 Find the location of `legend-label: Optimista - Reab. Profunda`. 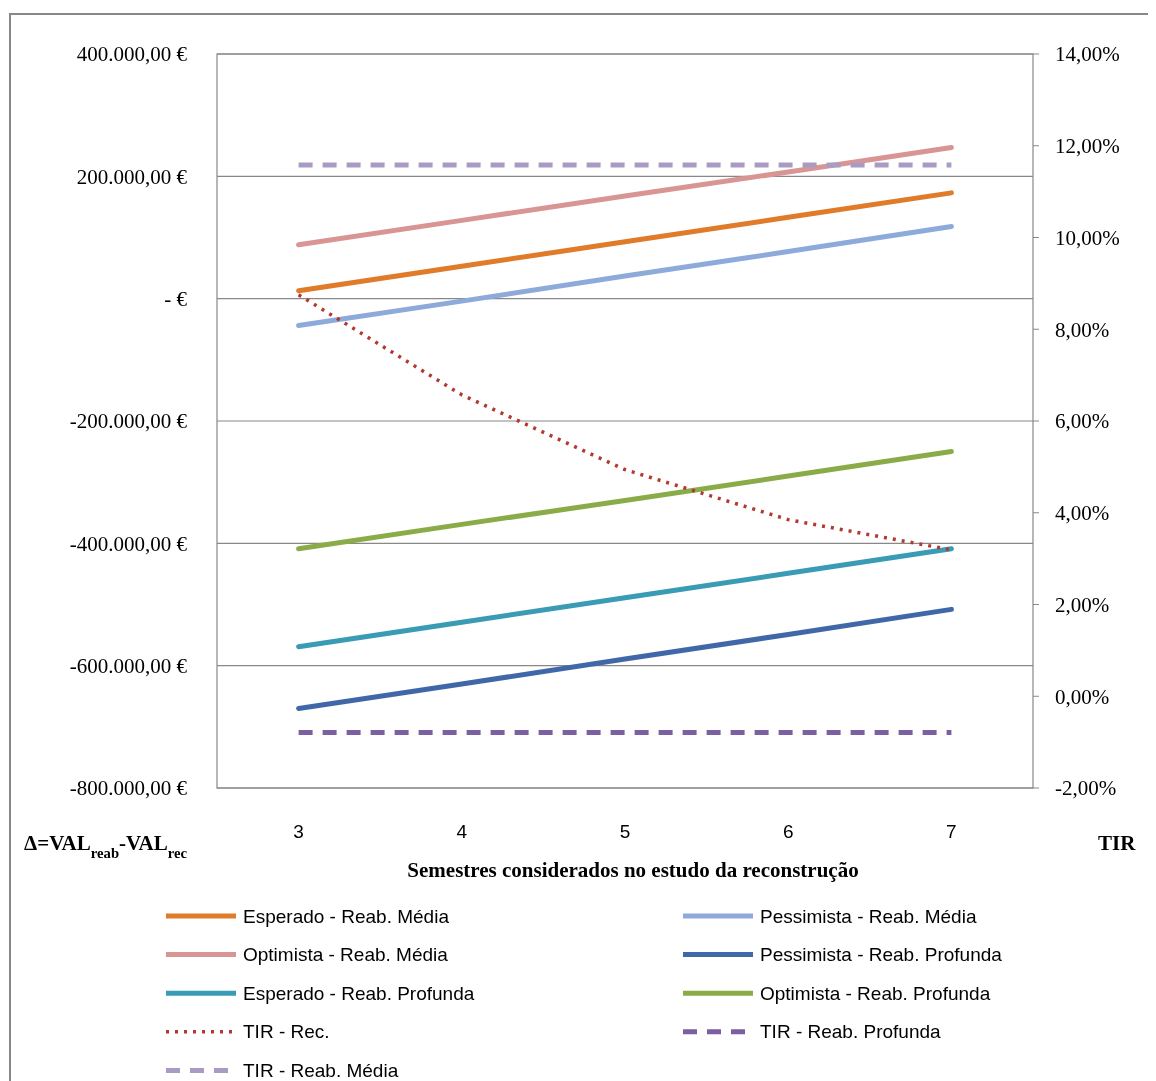

legend-label: Optimista - Reab. Profunda is located at coordinates (875, 993).